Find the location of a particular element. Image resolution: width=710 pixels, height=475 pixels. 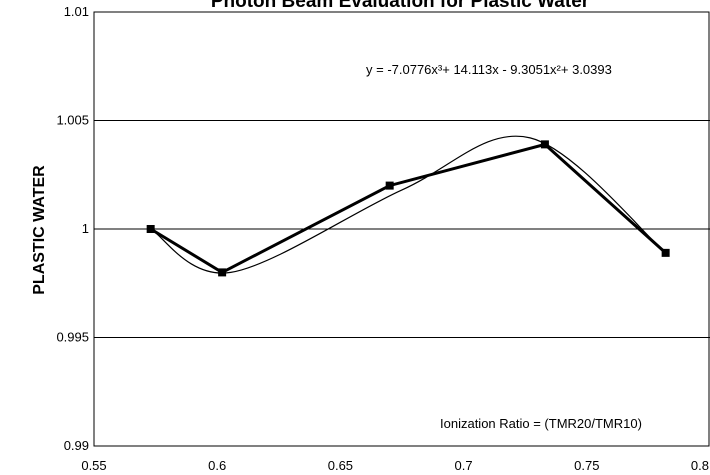

x-tick-label-0: 0.55 is located at coordinates (93, 465).